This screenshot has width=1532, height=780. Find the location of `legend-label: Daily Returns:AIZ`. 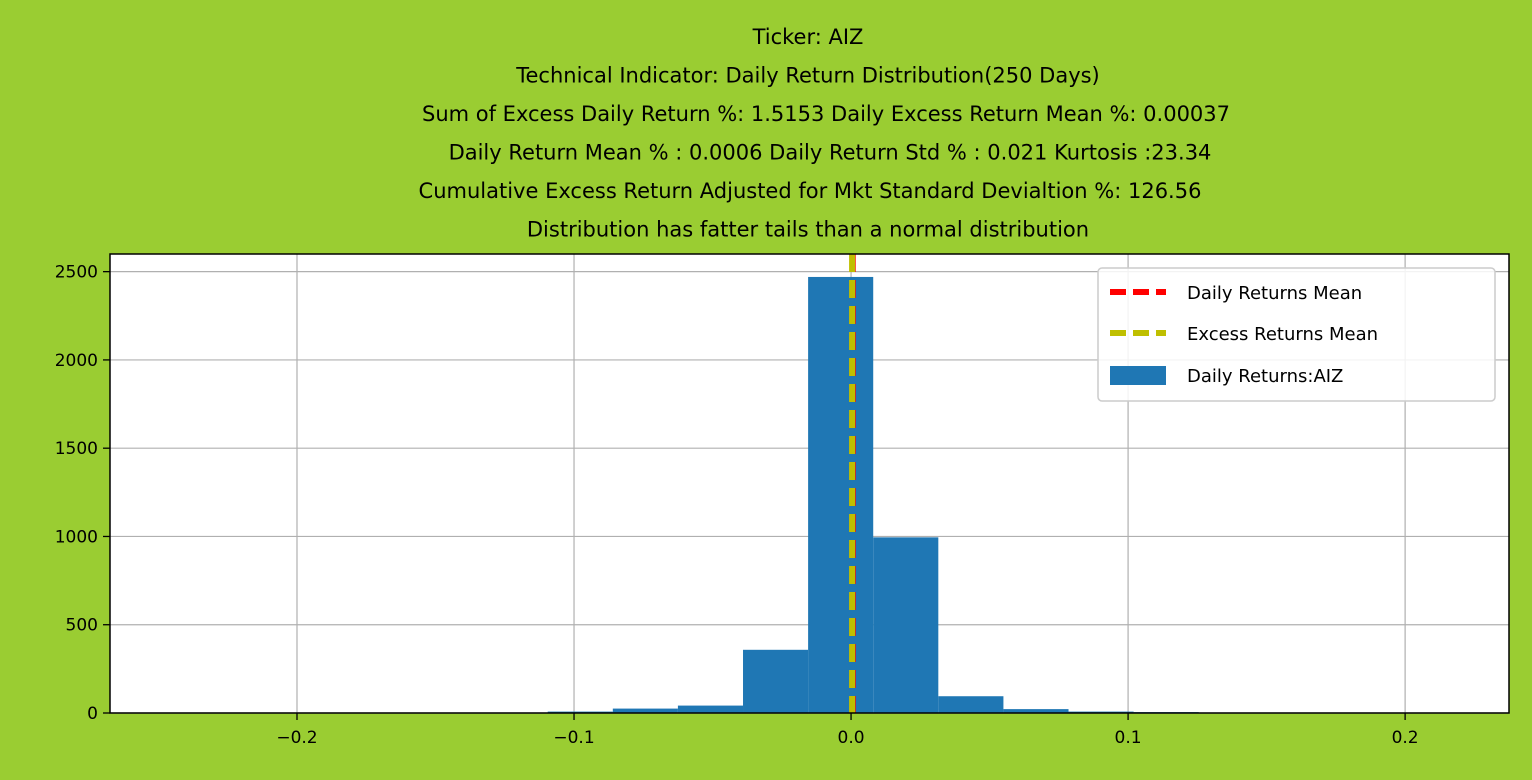

legend-label: Daily Returns:AIZ is located at coordinates (1265, 376).